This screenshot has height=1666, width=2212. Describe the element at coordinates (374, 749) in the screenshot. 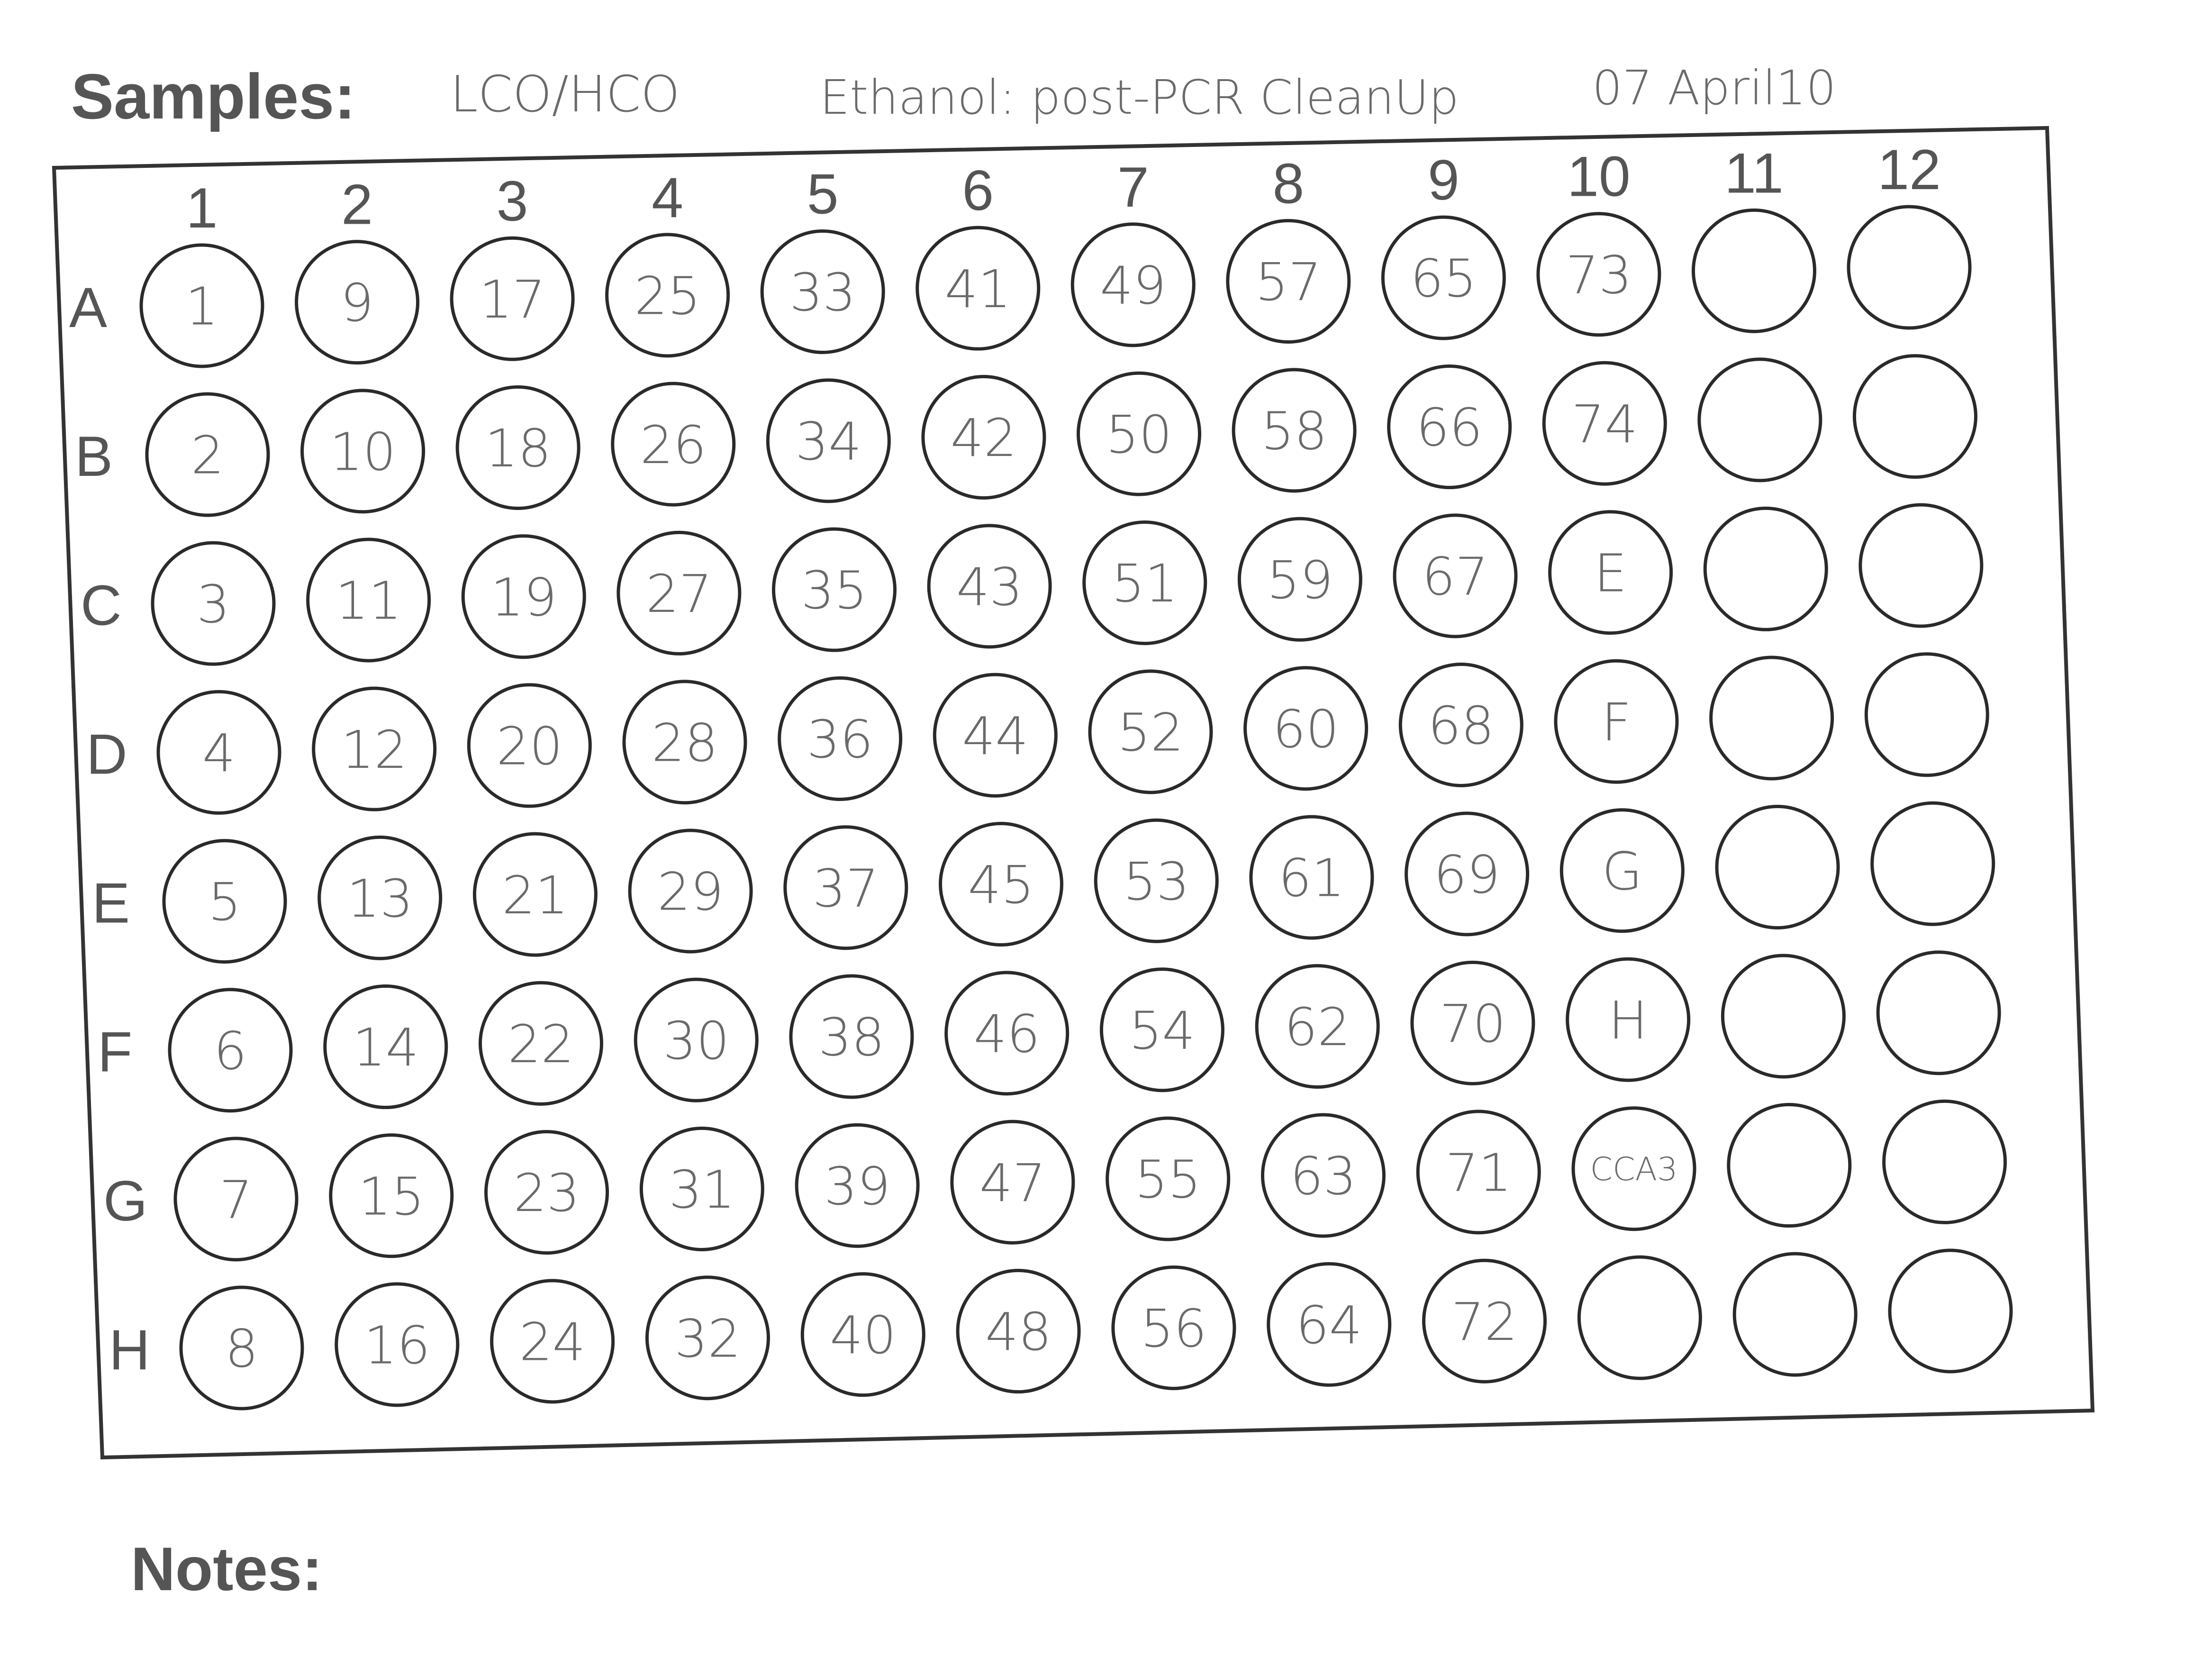

I see `well-D2: 12` at that location.